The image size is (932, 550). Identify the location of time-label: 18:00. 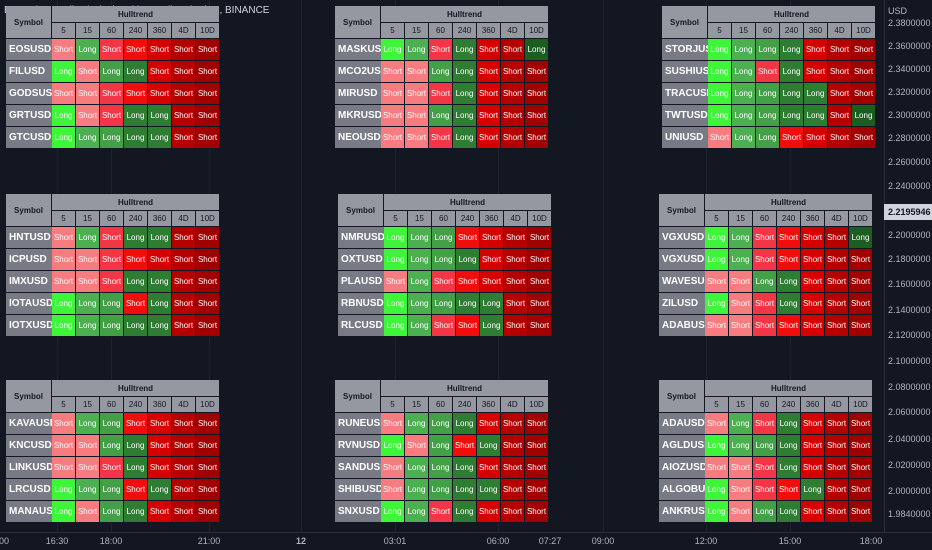
(871, 541).